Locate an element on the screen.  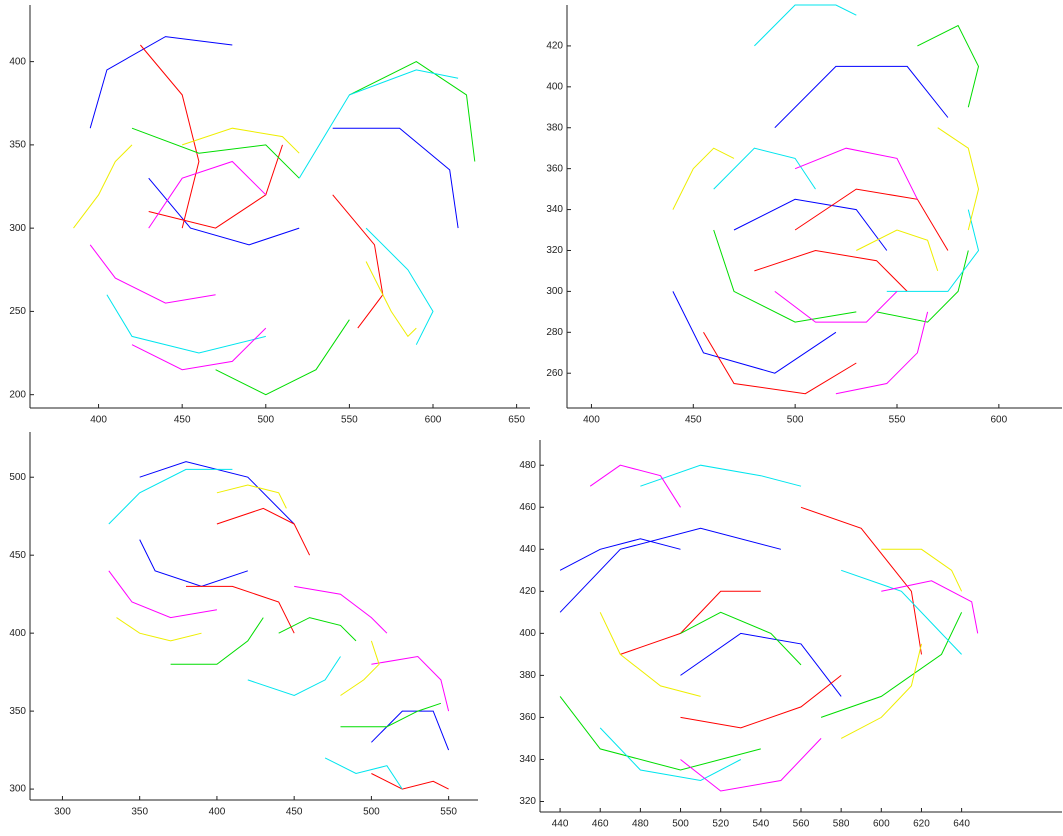
x-tick-label: 350 is located at coordinates (139, 812).